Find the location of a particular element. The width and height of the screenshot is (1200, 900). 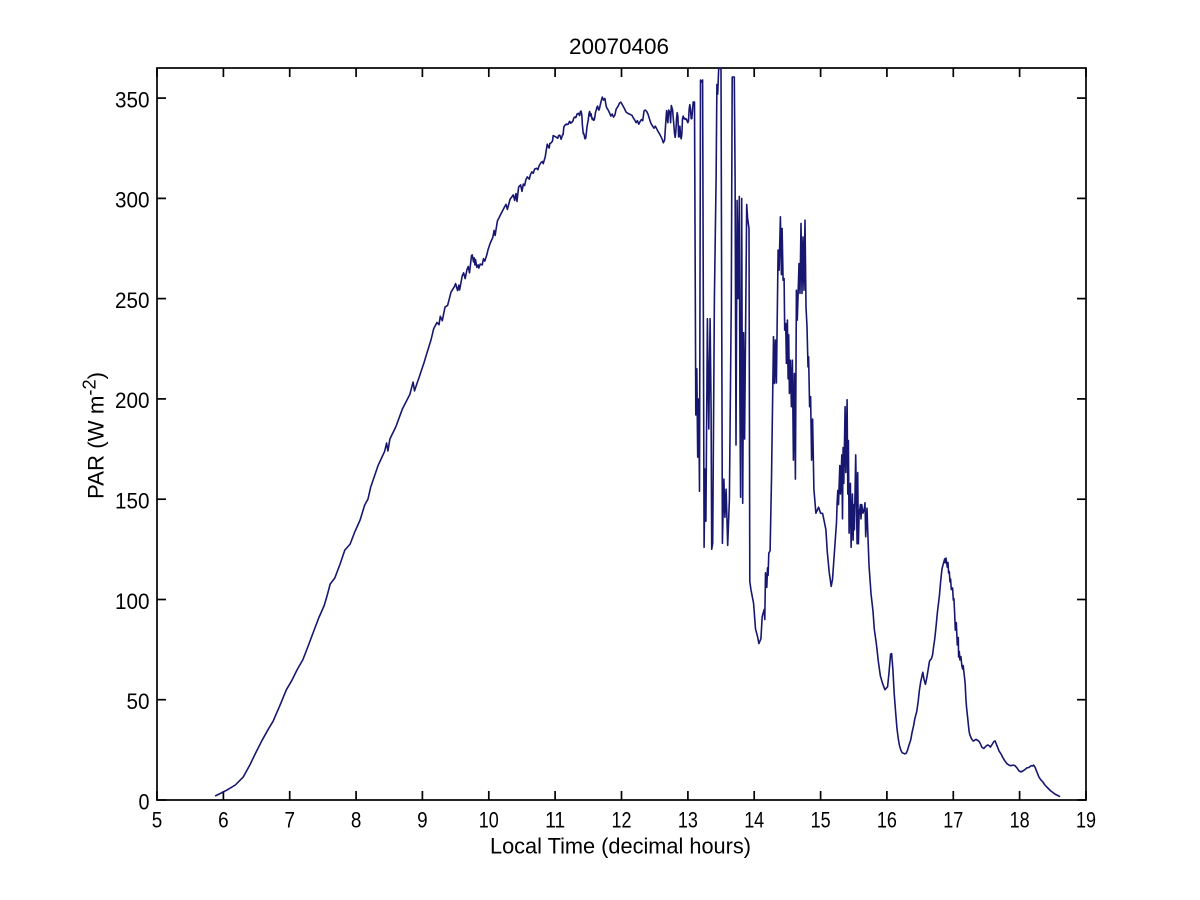

svg-text: 11 is located at coordinates (555, 820).